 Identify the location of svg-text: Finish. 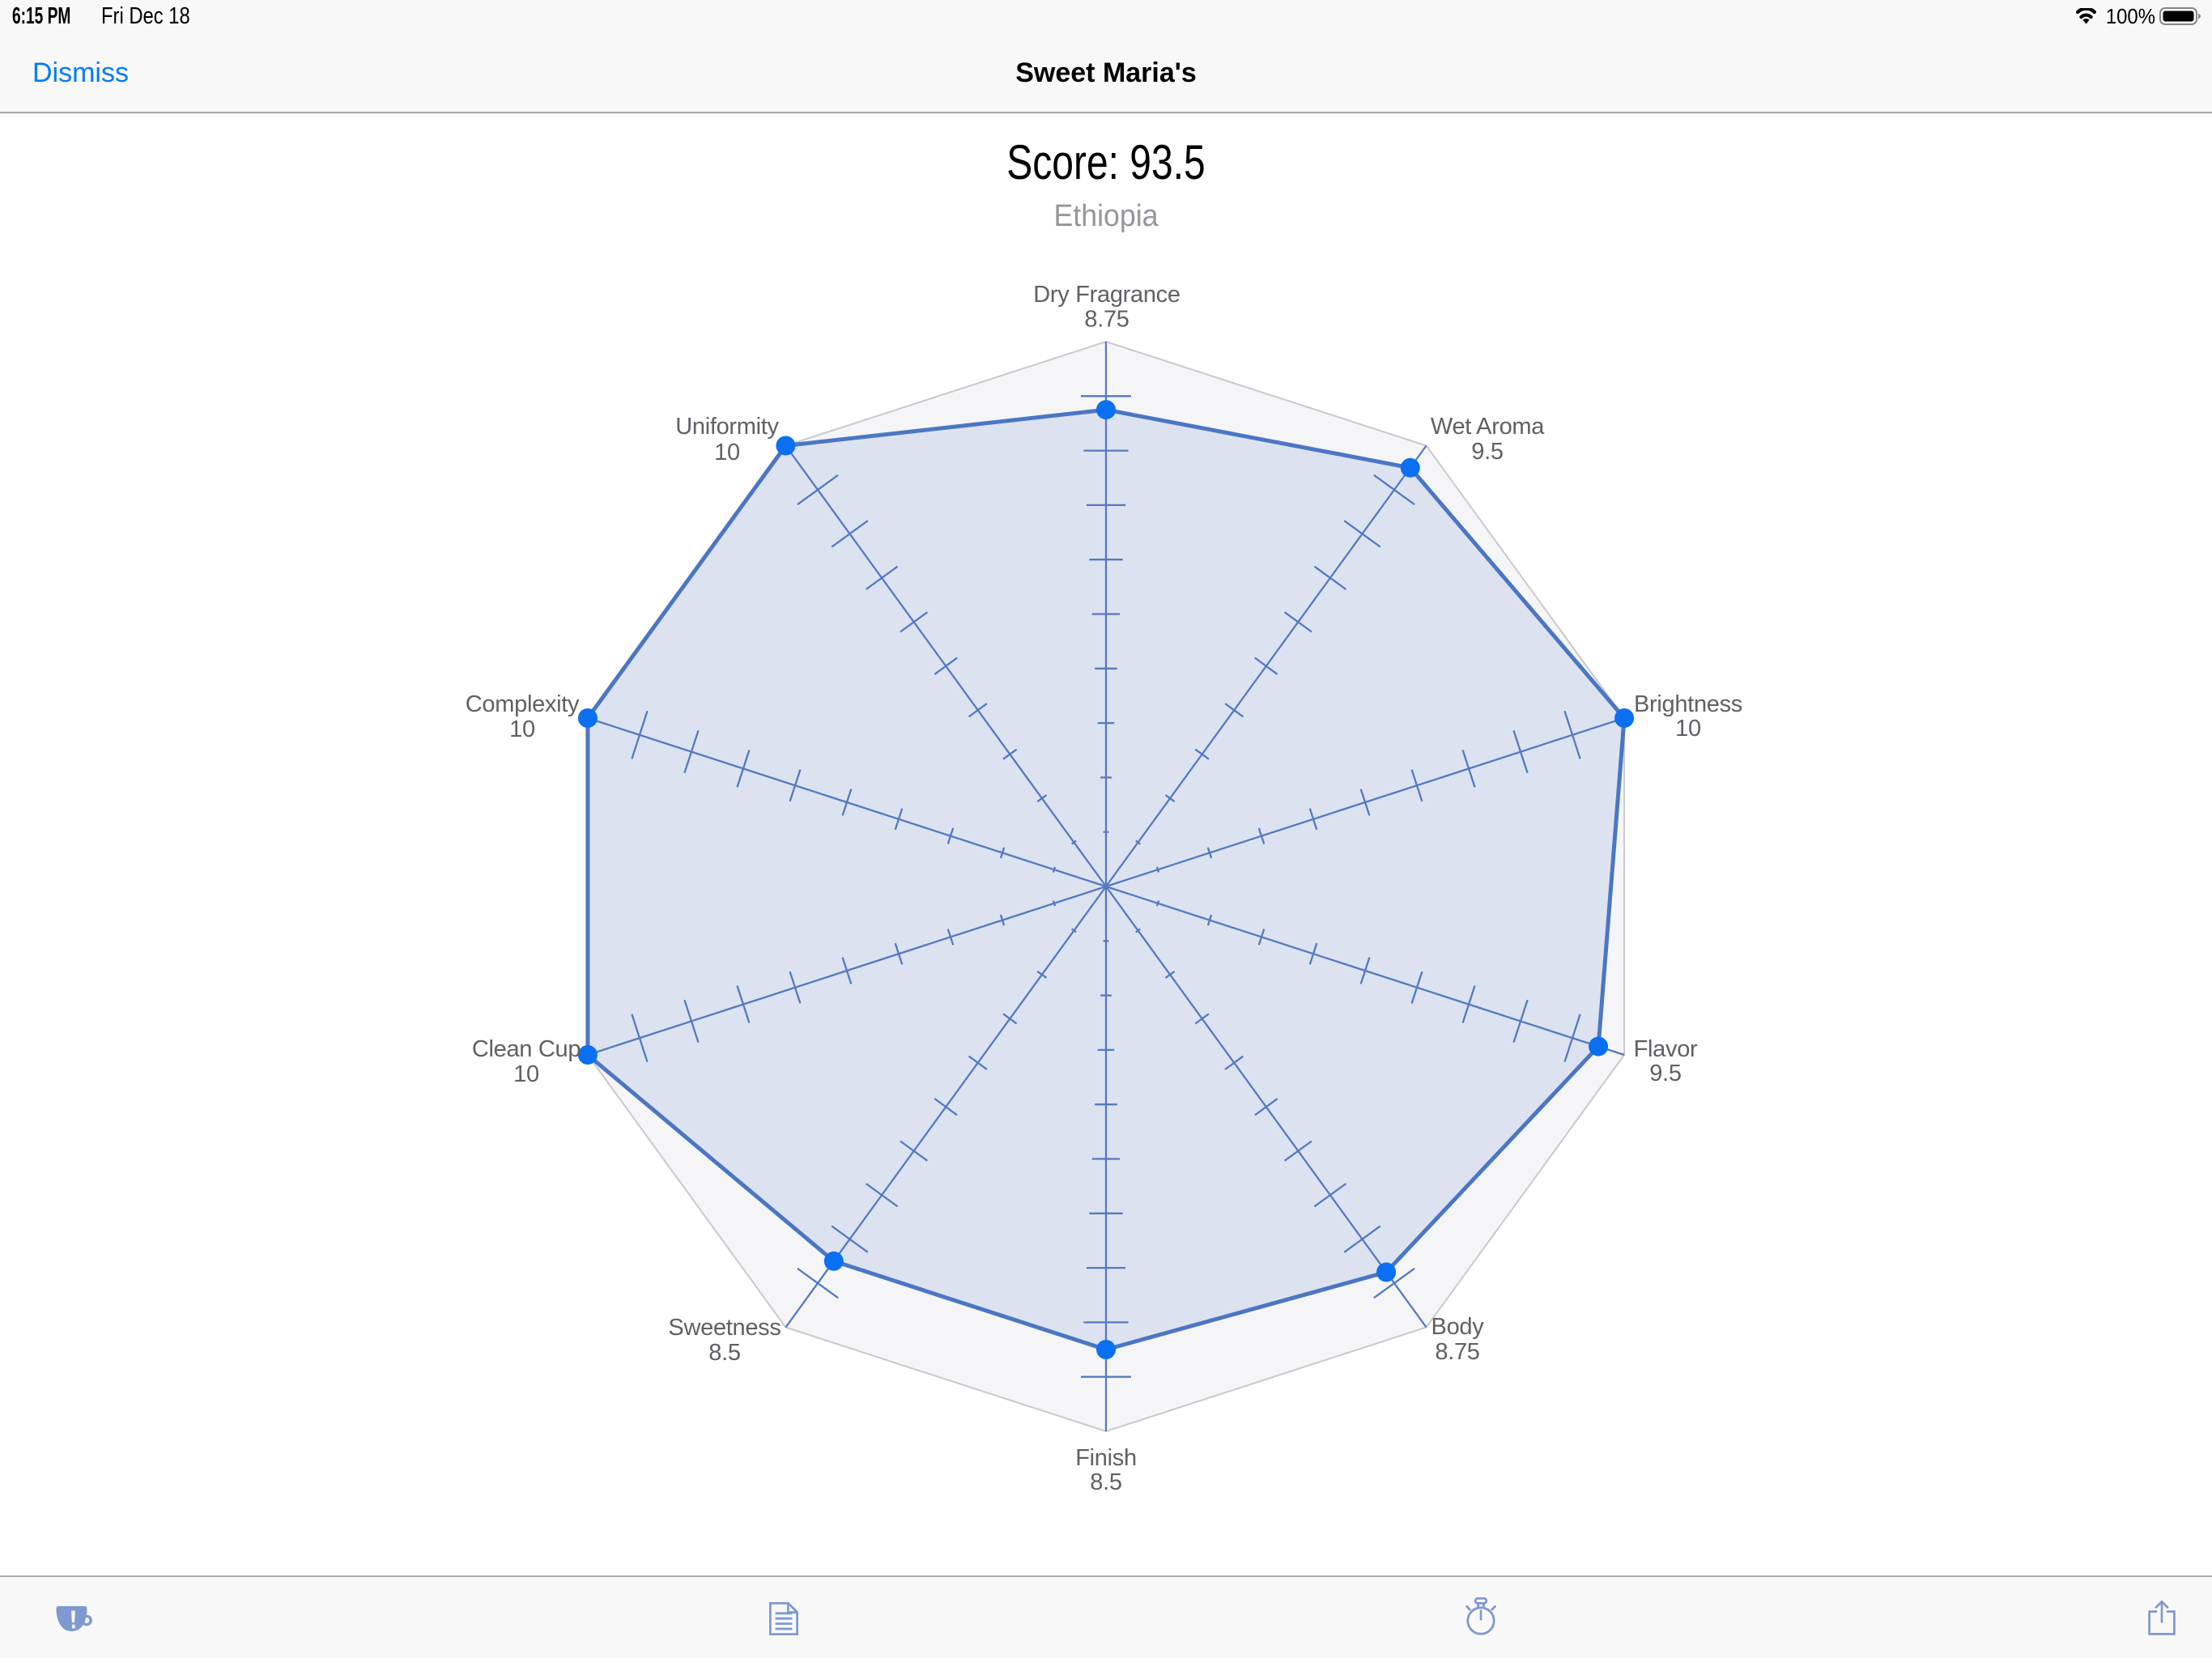
(1106, 1458).